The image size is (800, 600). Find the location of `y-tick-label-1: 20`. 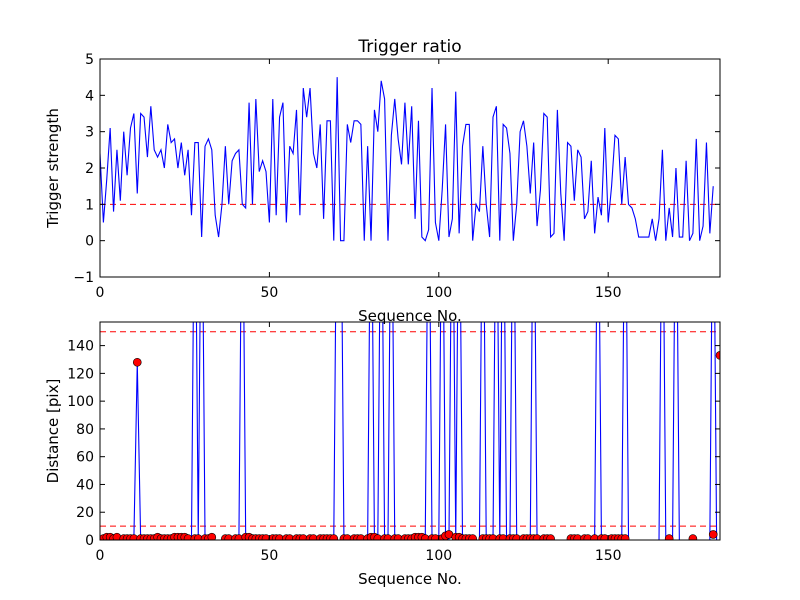

y-tick-label-1: 20 is located at coordinates (85, 513).